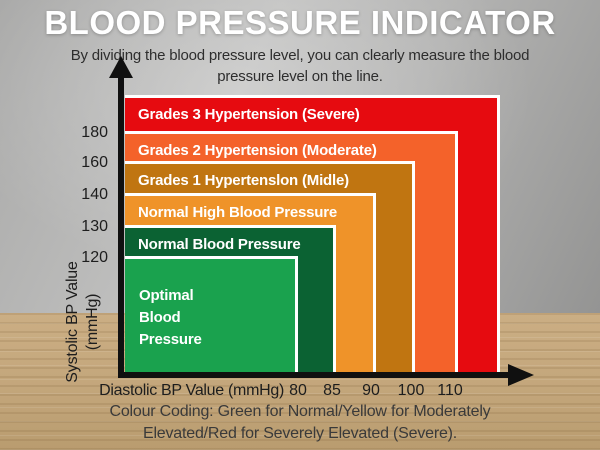 The image size is (600, 450). Describe the element at coordinates (411, 390) in the screenshot. I see `x-tick-100: 100` at that location.